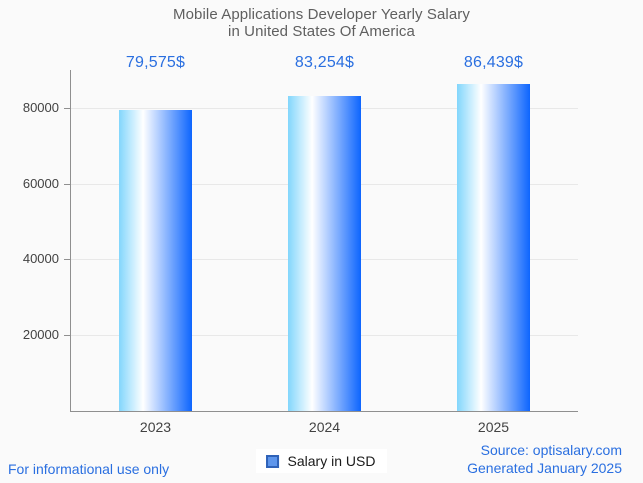 This screenshot has width=643, height=483. What do you see at coordinates (40, 335) in the screenshot?
I see `y-axis-tick-label: 20000` at bounding box center [40, 335].